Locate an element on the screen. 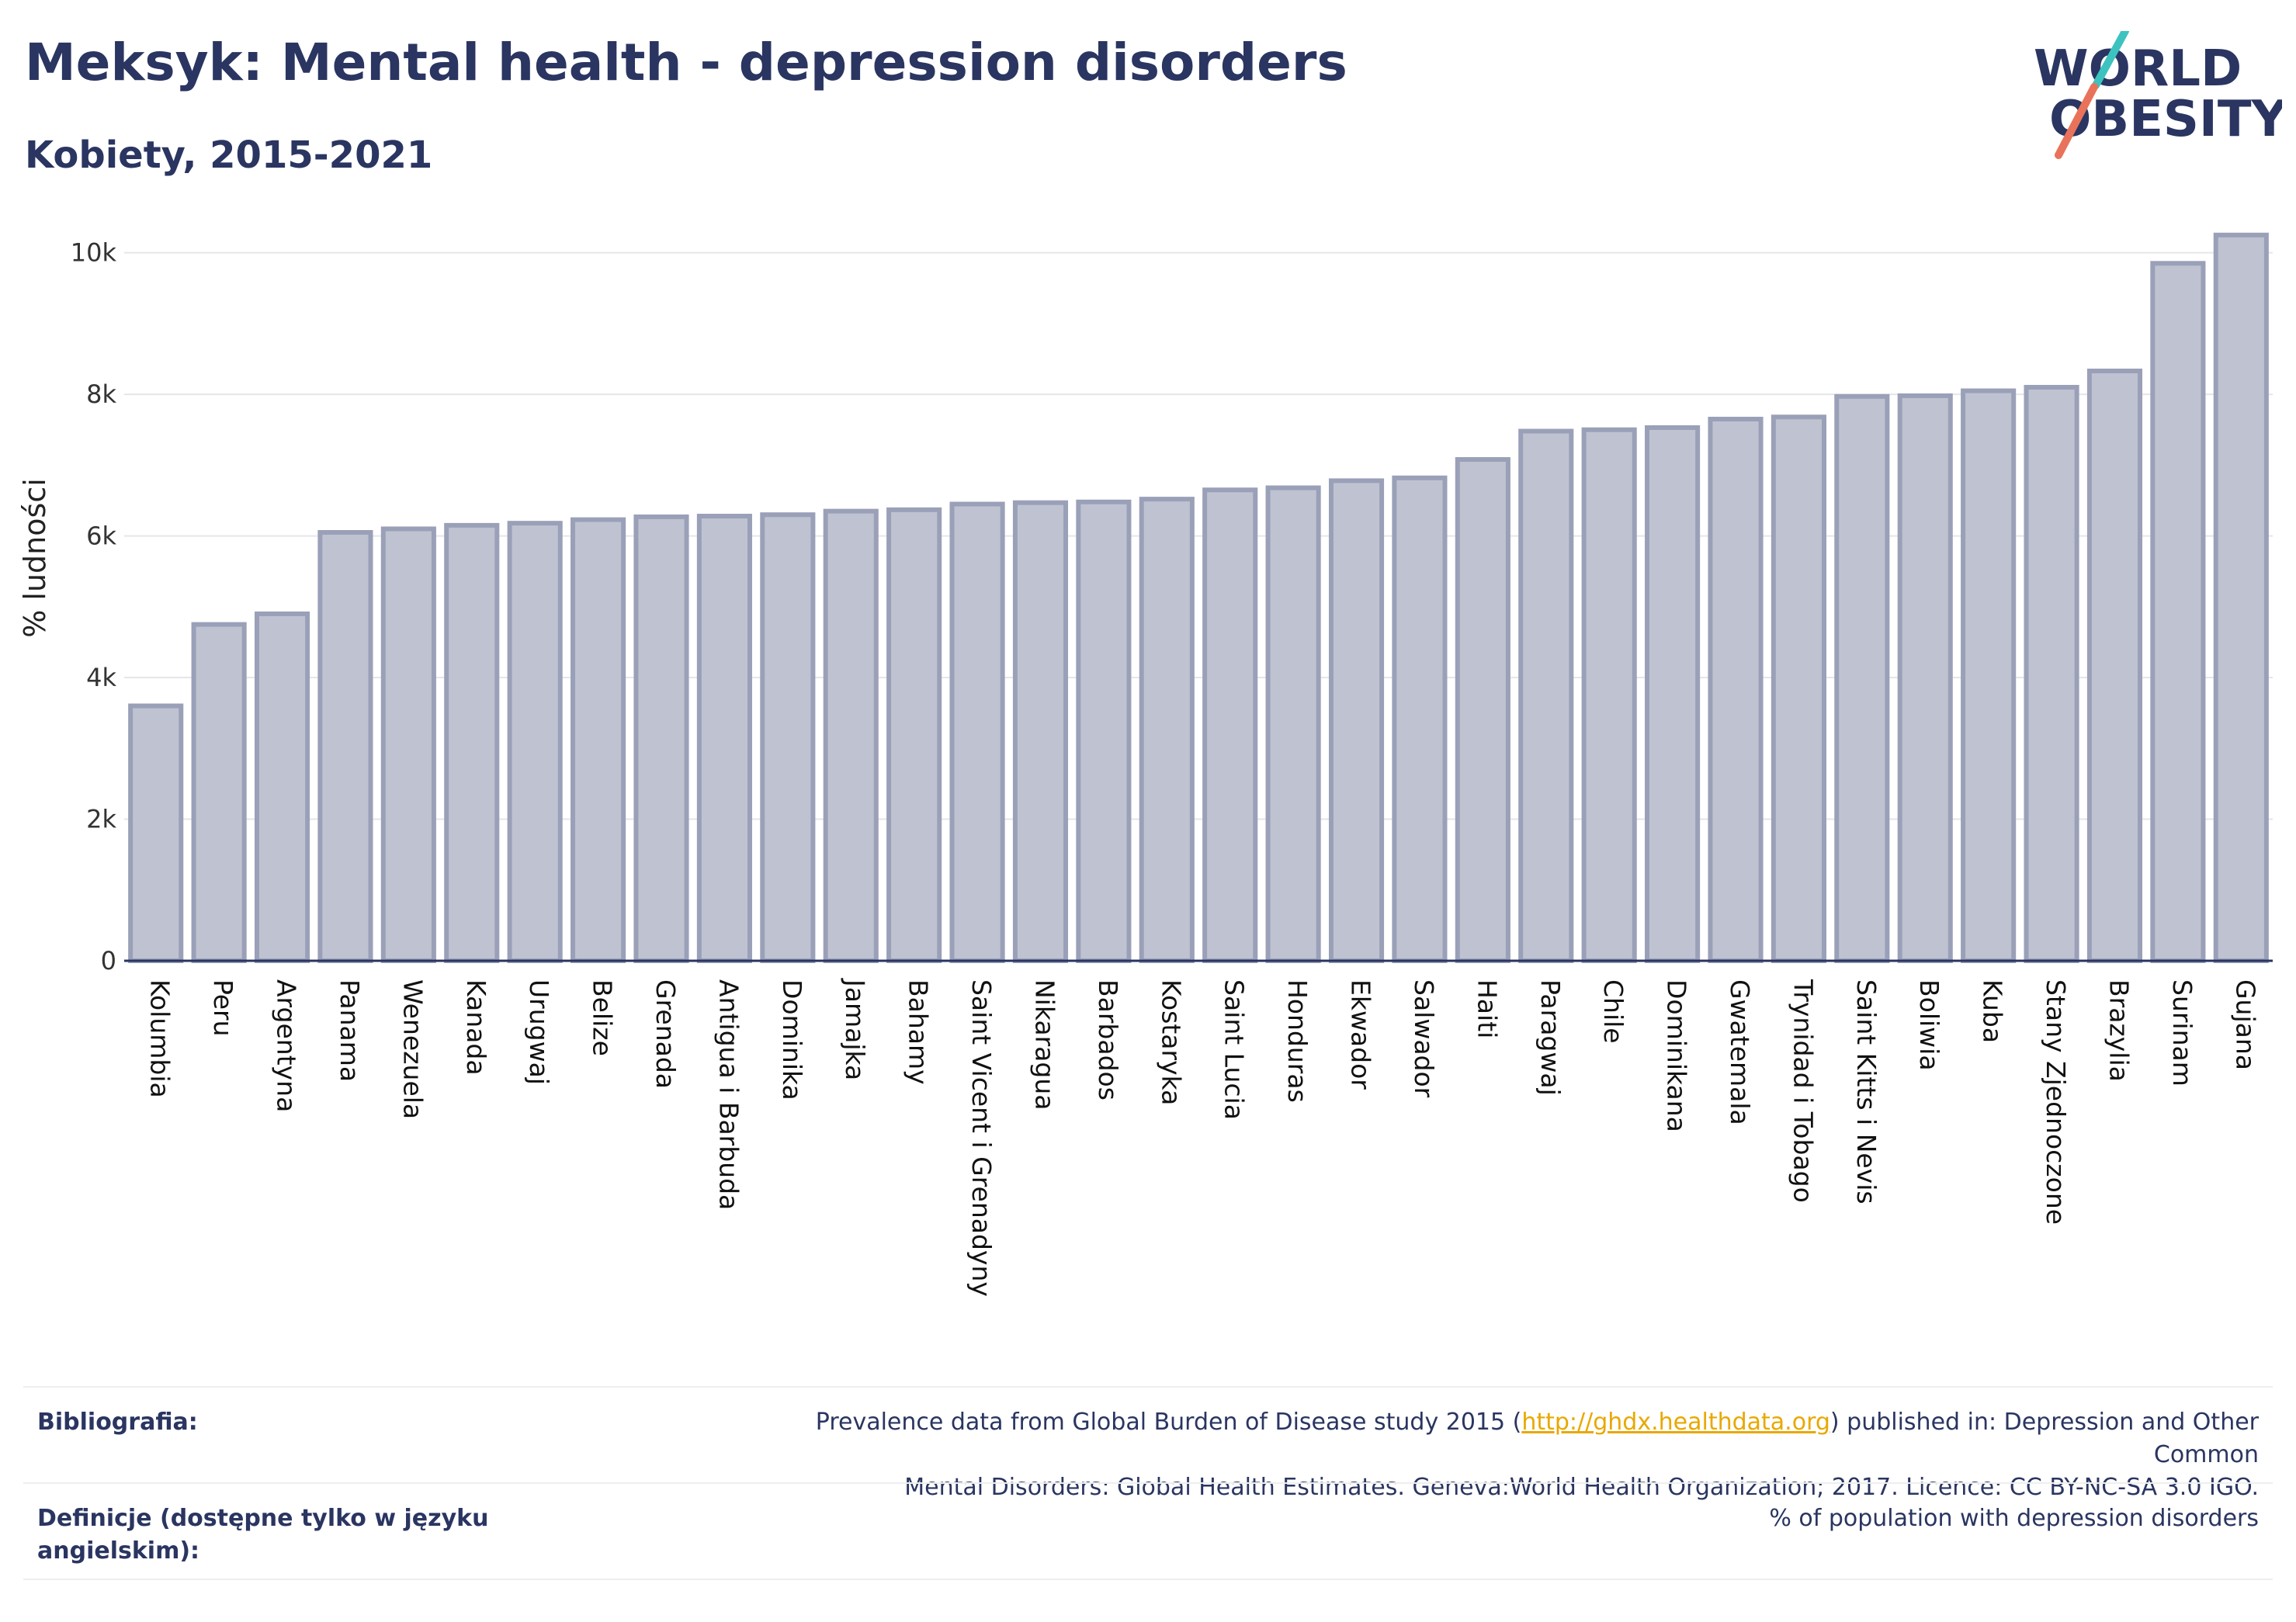 The width and height of the screenshot is (2296, 1622). bar-kostaryka is located at coordinates (1167, 730).